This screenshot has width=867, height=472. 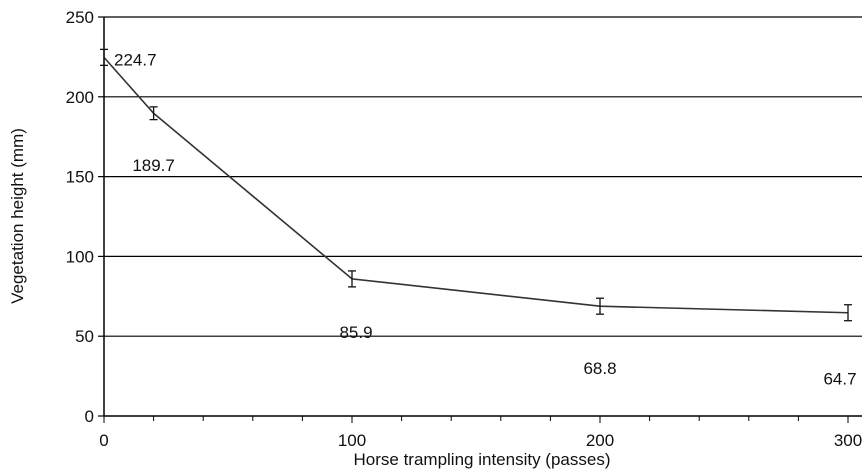 I want to click on data-label-0: 224.7, so click(x=135, y=59).